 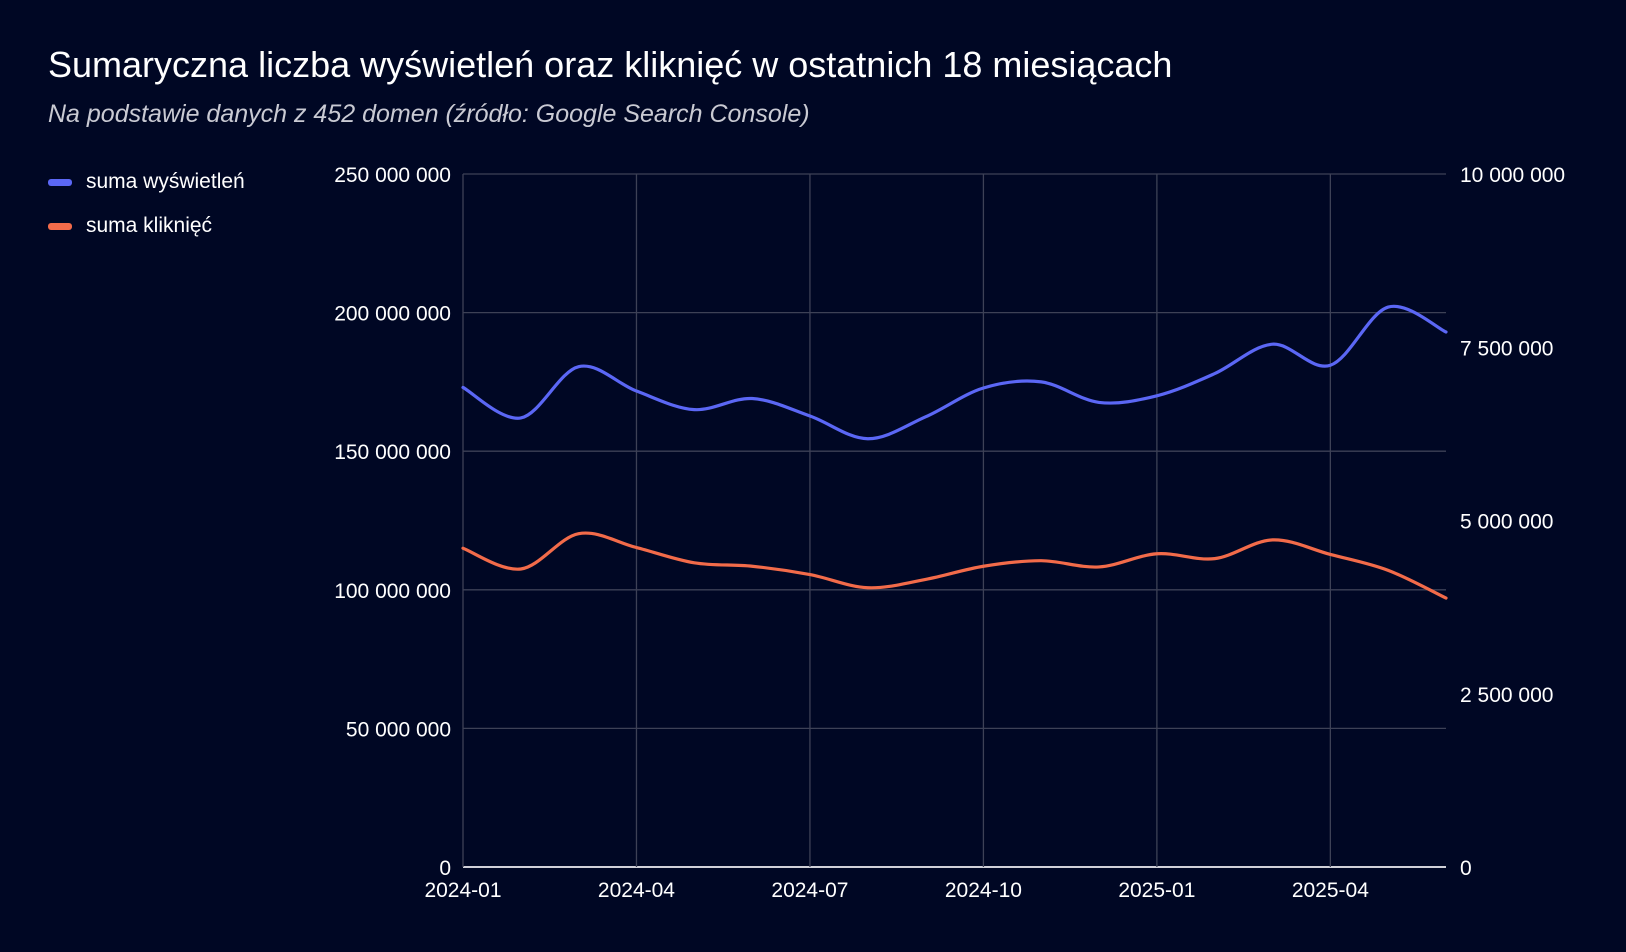 I want to click on legend: suma wyświetleń suma kliknięć, so click(x=146, y=204).